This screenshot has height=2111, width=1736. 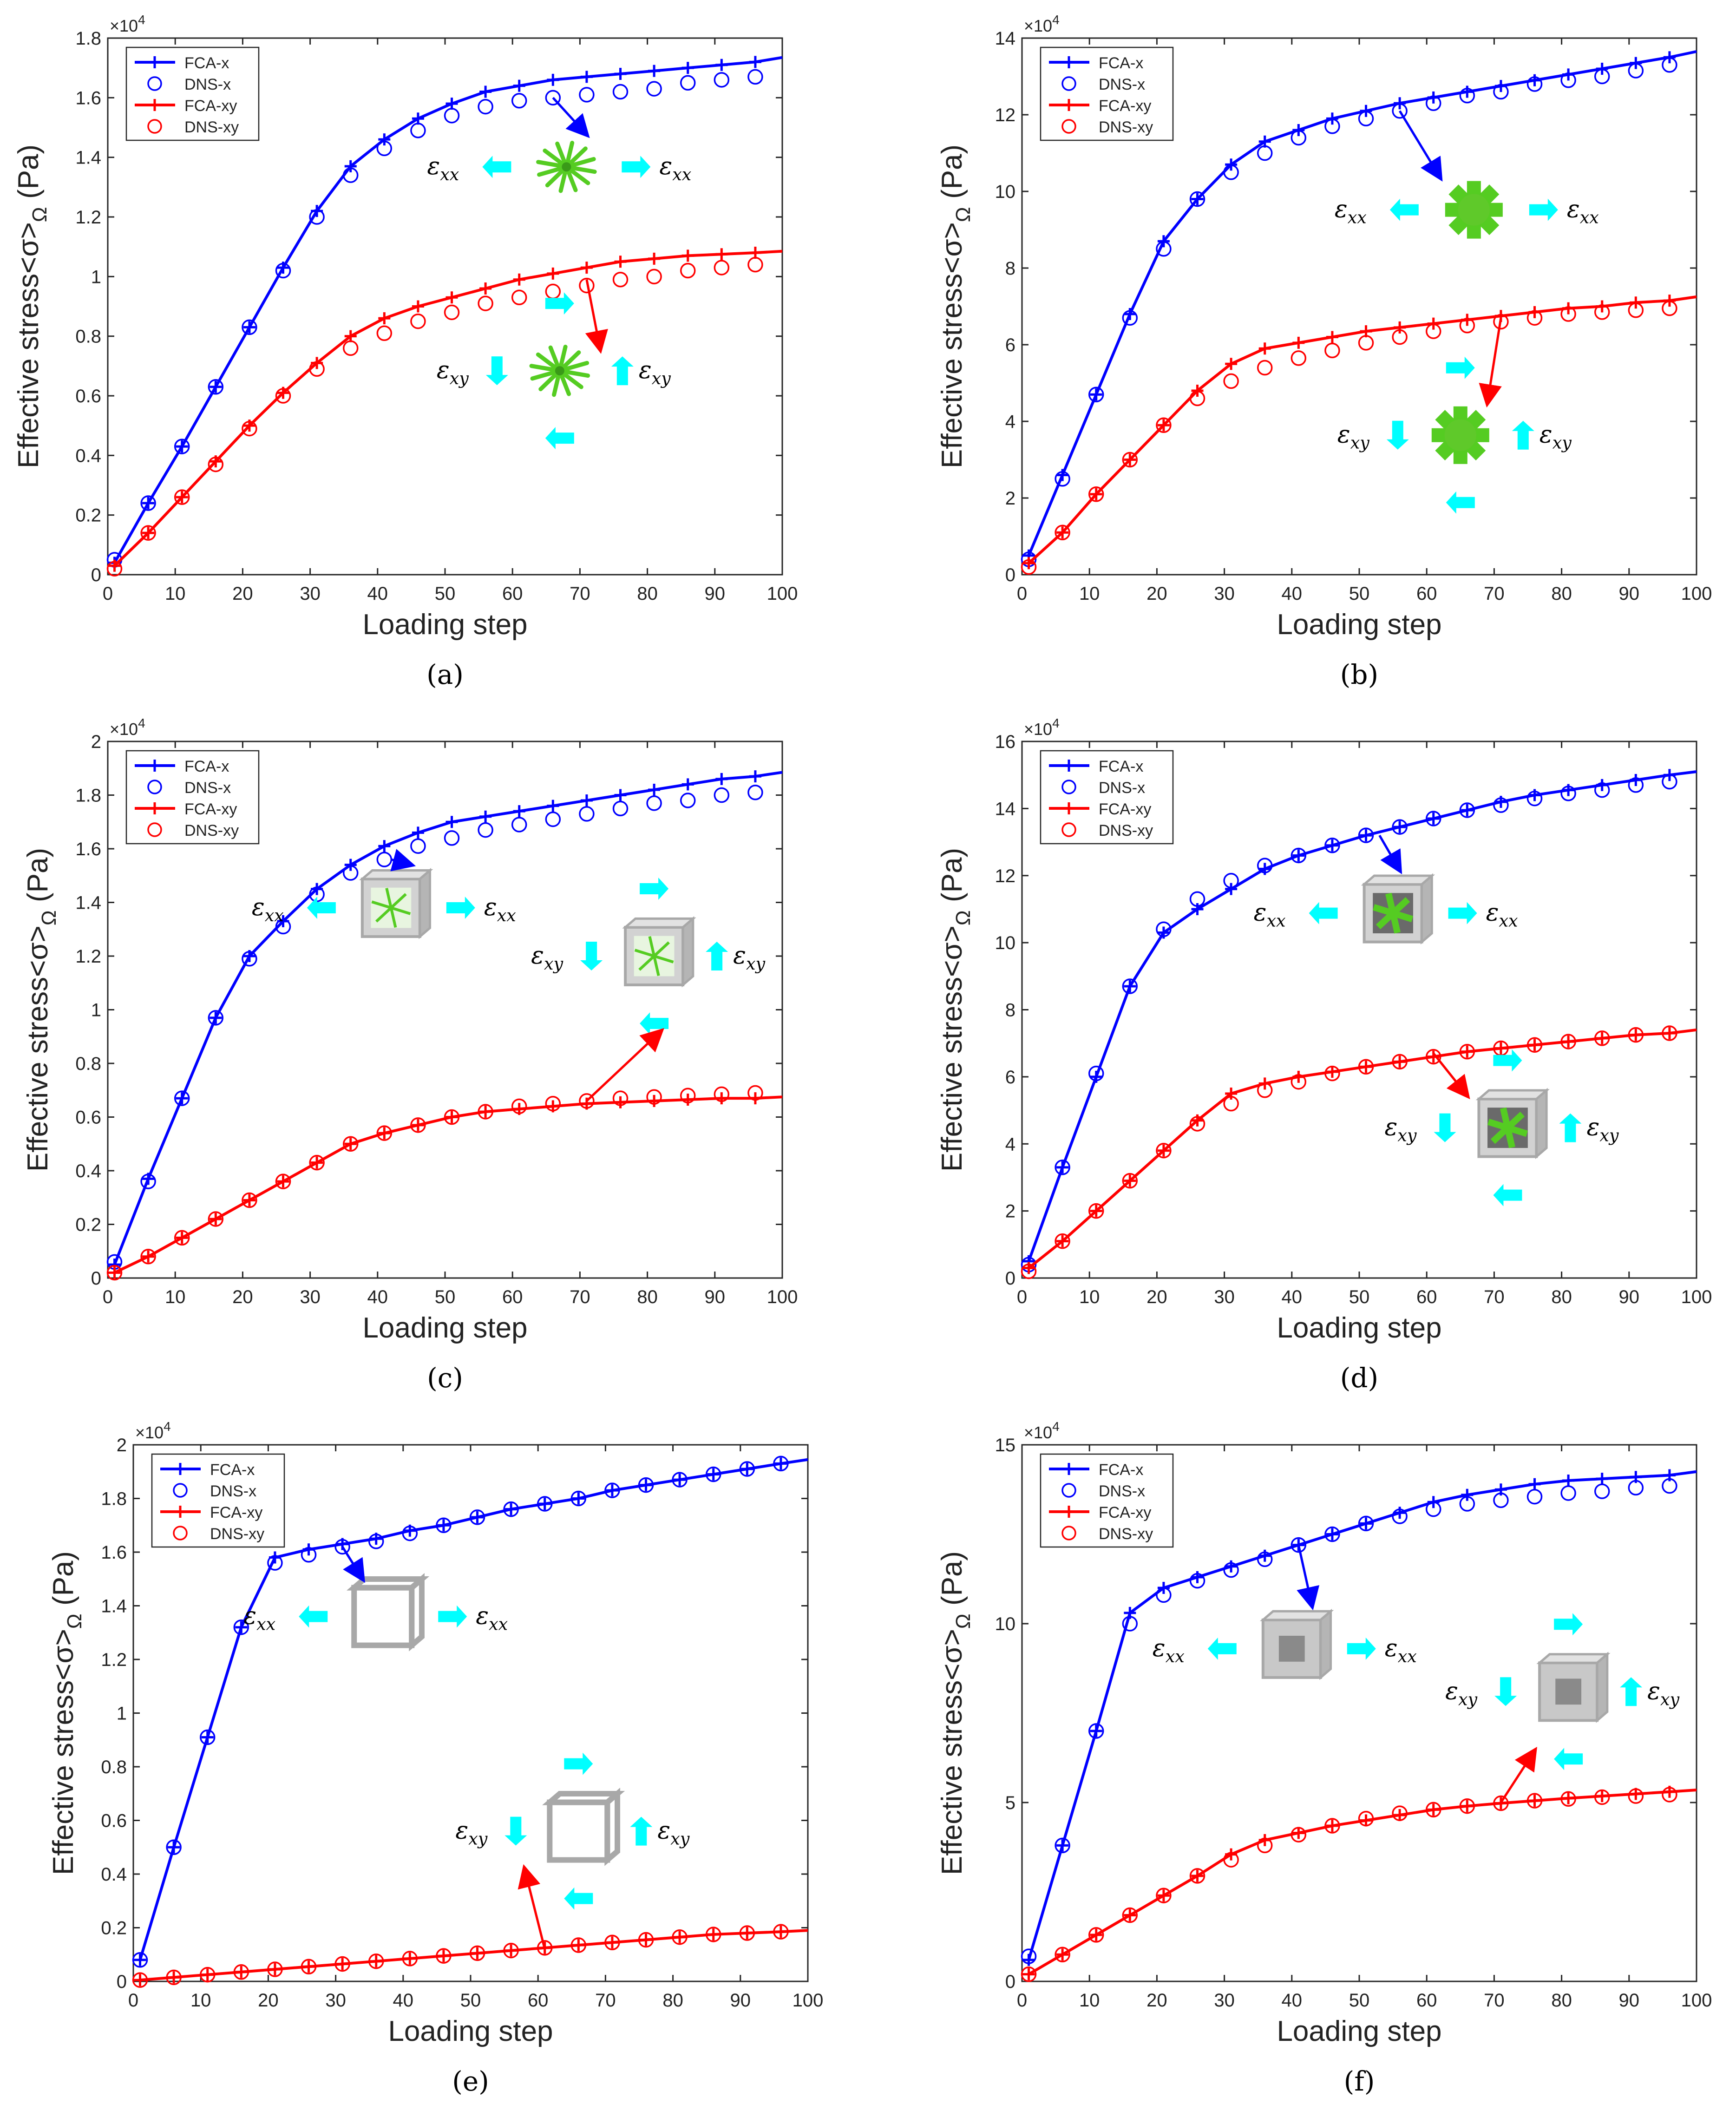 What do you see at coordinates (554, 371) in the screenshot?
I see `inset-xy: εxy εxy` at bounding box center [554, 371].